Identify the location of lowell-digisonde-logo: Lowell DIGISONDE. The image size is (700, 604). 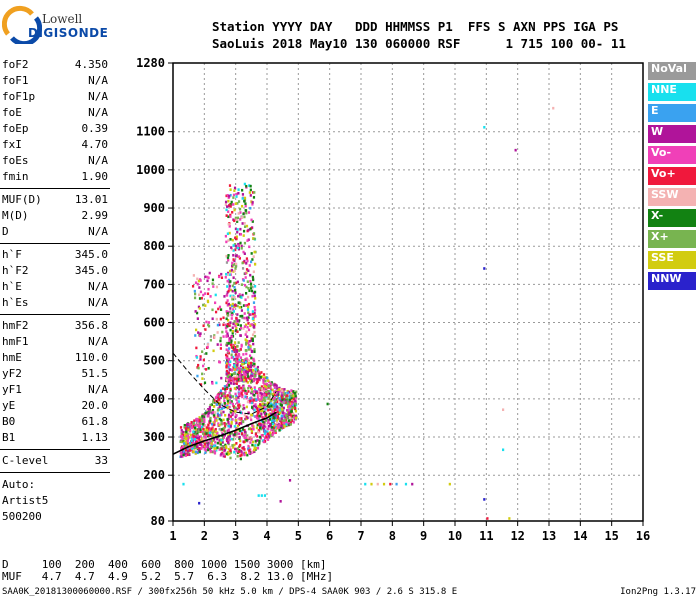
(77, 29).